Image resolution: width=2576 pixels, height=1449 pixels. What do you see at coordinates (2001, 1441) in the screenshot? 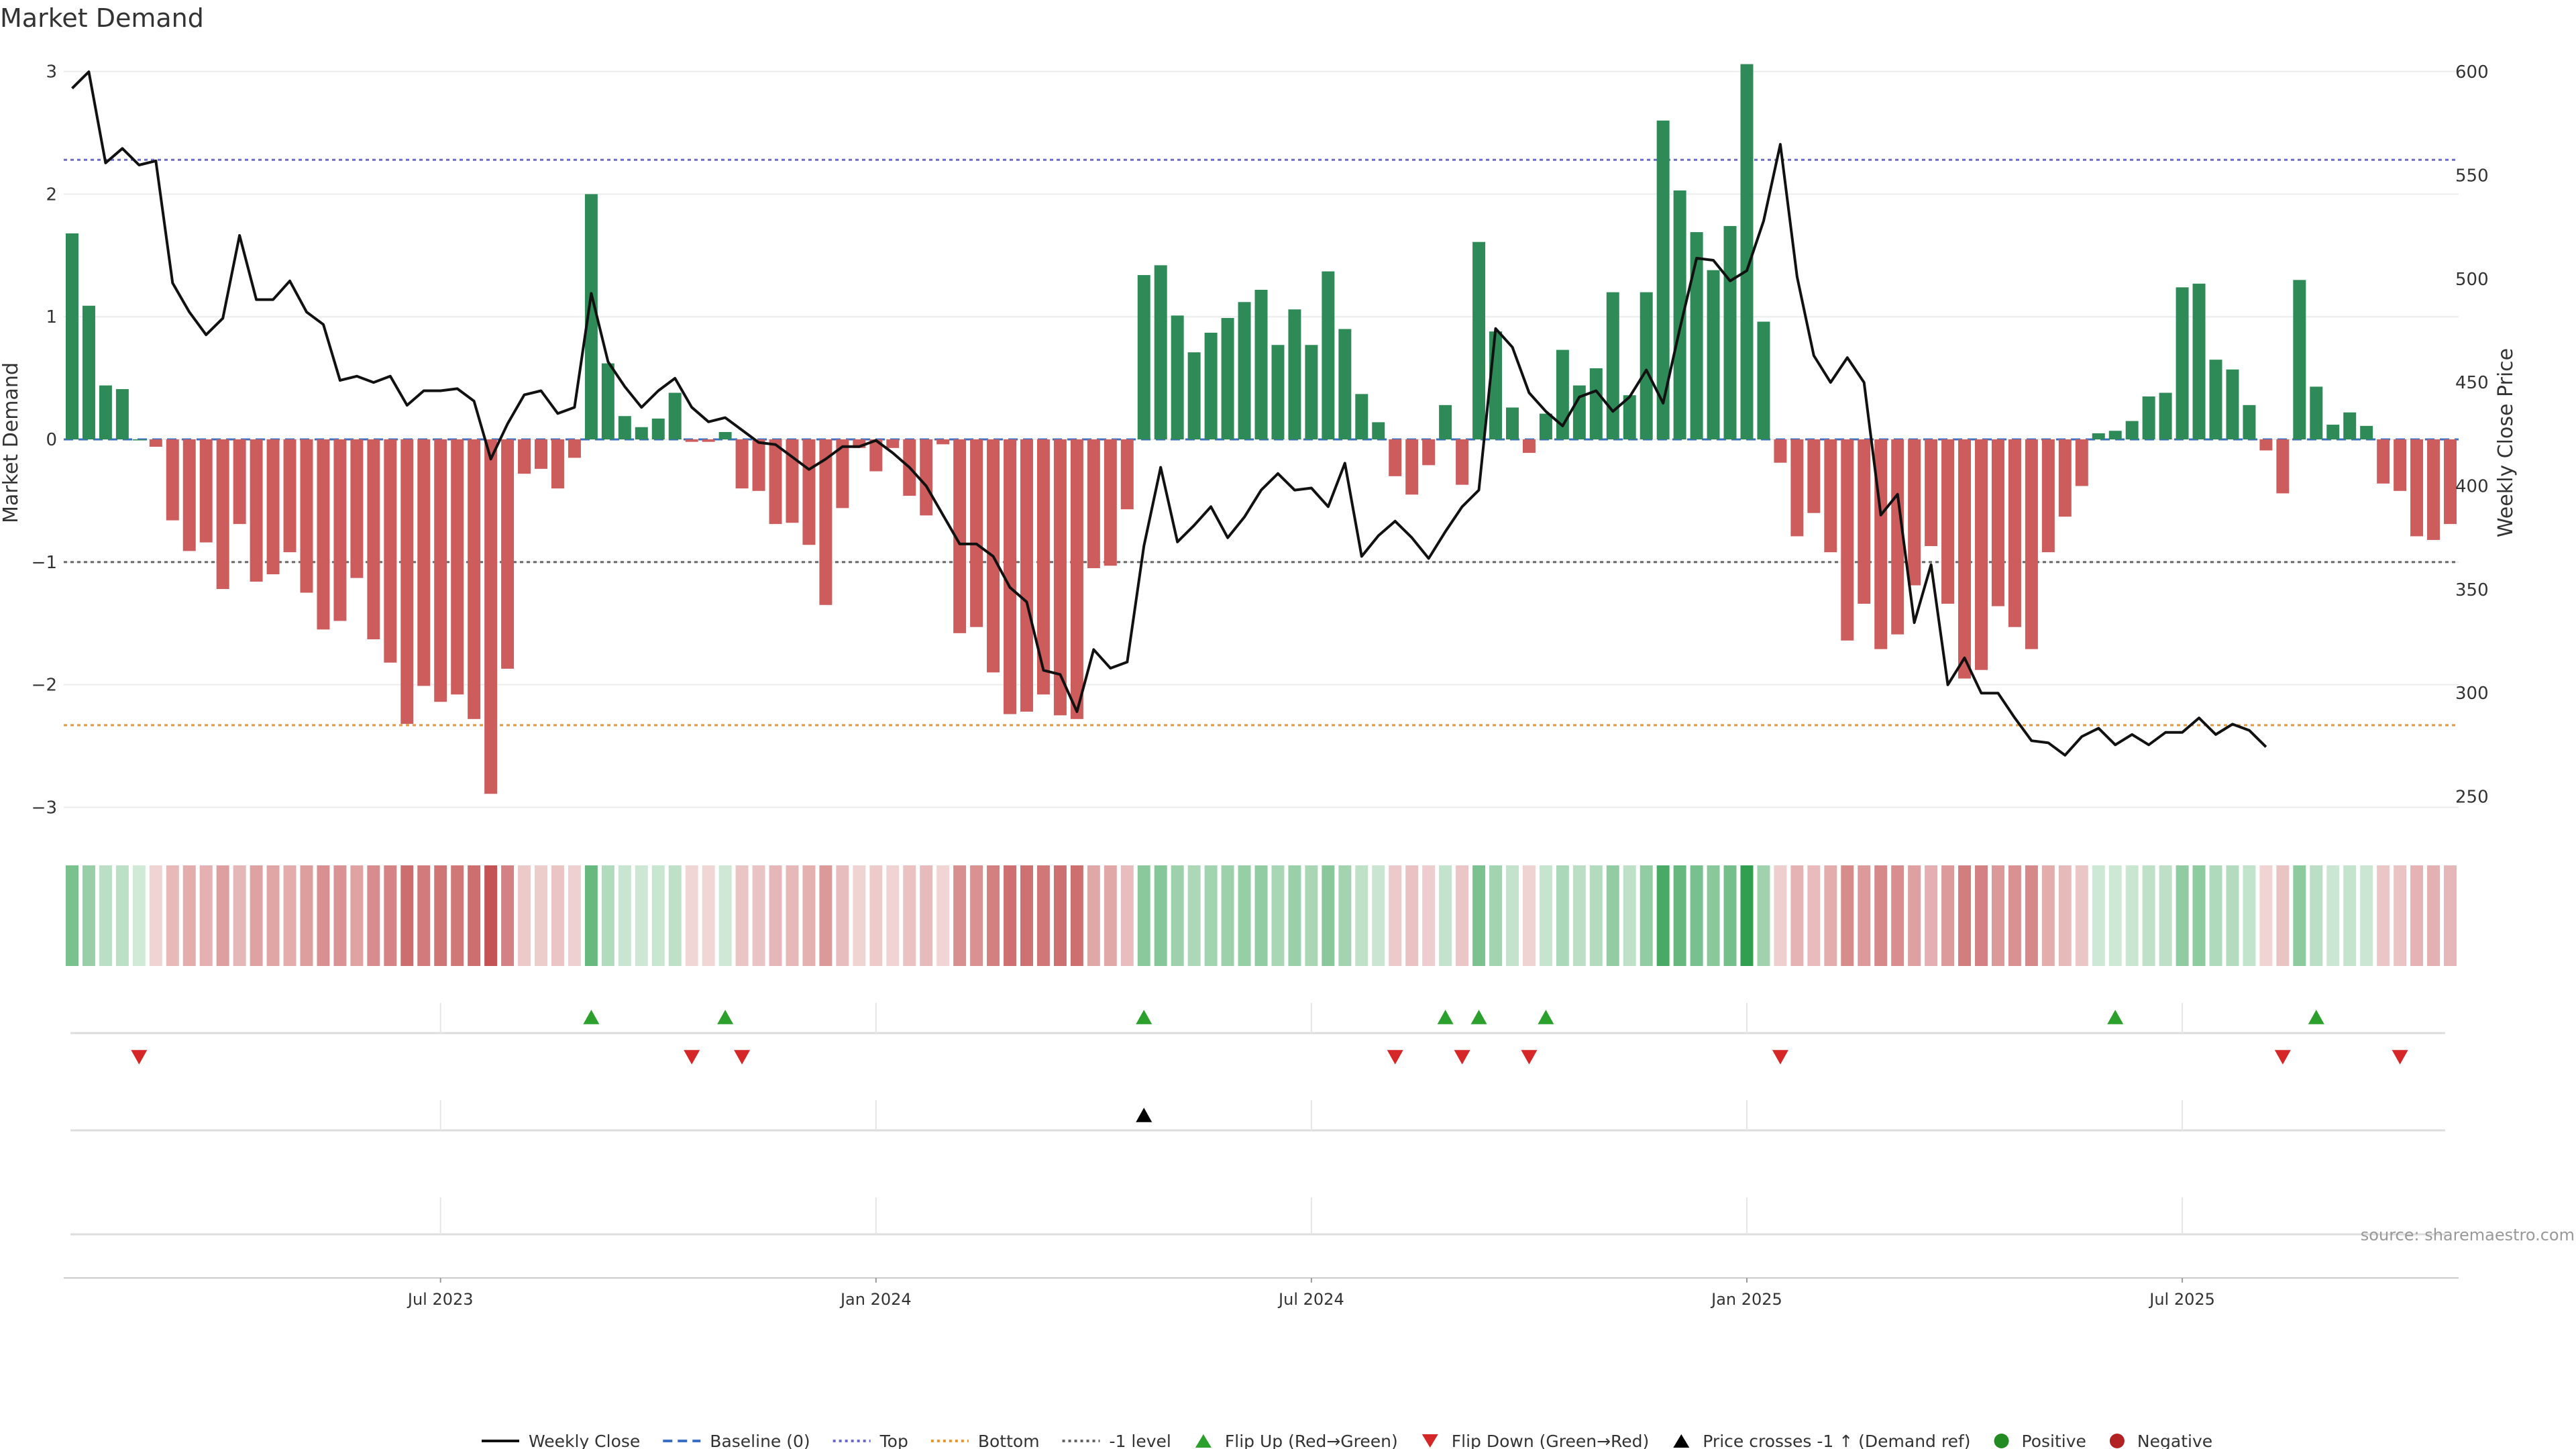
I see `legend-dot-swatch` at bounding box center [2001, 1441].